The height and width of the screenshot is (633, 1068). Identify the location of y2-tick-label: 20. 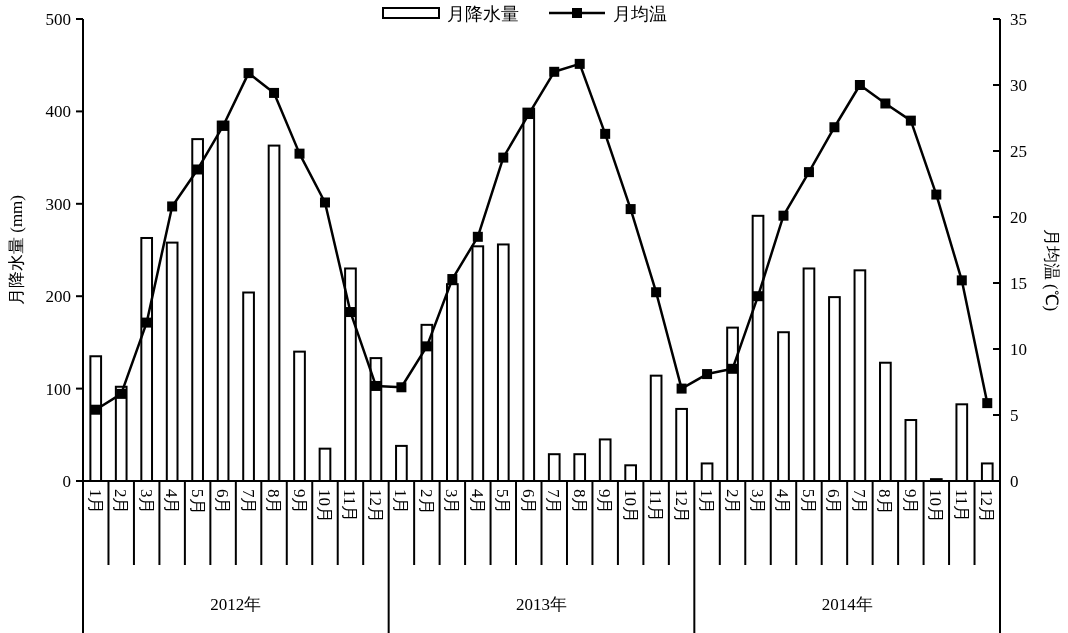
(1018, 217).